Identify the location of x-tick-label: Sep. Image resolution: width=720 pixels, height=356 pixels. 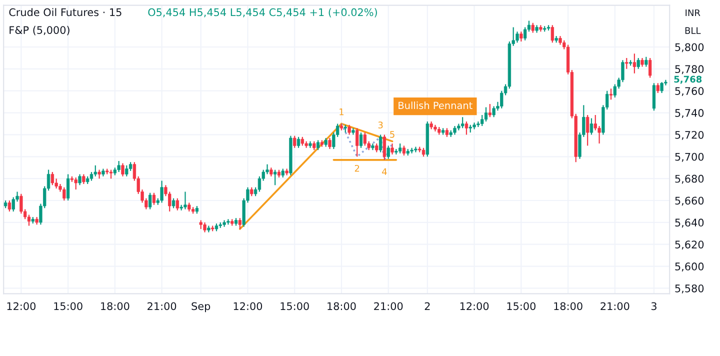
(201, 307).